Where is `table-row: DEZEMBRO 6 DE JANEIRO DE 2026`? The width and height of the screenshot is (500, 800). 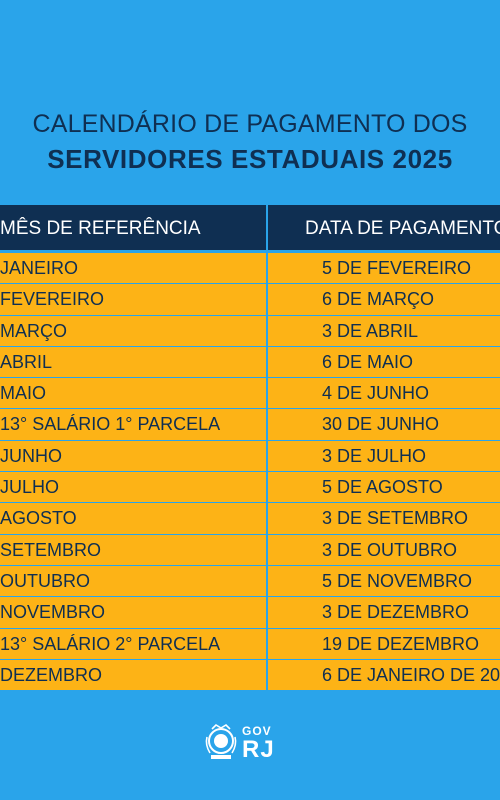
table-row: DEZEMBRO 6 DE JANEIRO DE 2026 is located at coordinates (250, 675).